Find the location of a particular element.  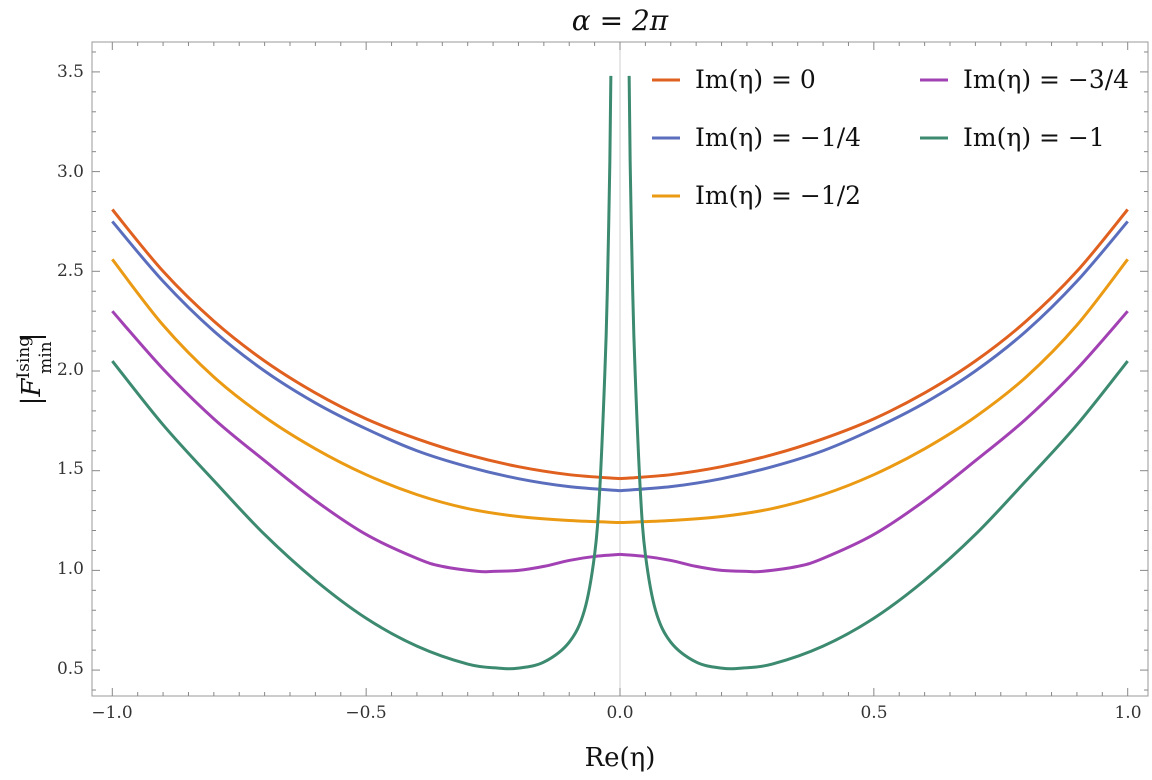

y-tick-label: 2.5 is located at coordinates (70, 271).